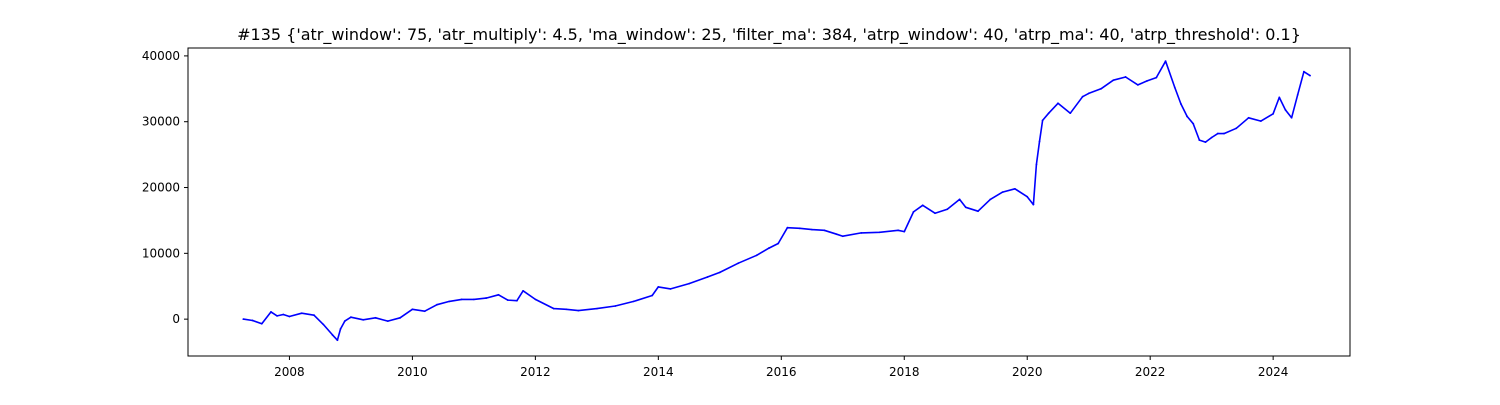  I want to click on x-tick-label: 2024, so click(1273, 372).